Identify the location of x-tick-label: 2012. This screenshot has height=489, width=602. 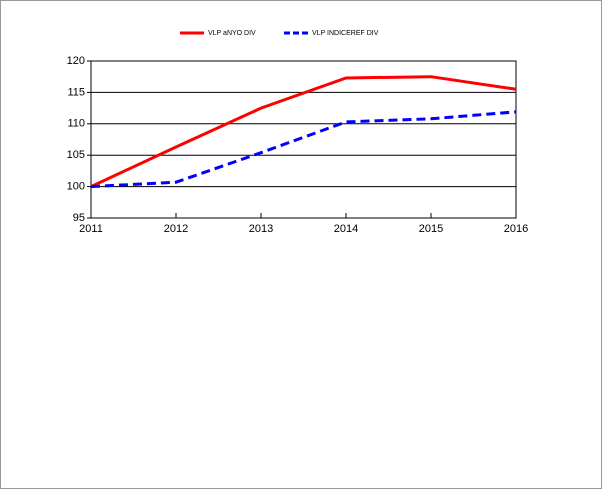
(176, 229).